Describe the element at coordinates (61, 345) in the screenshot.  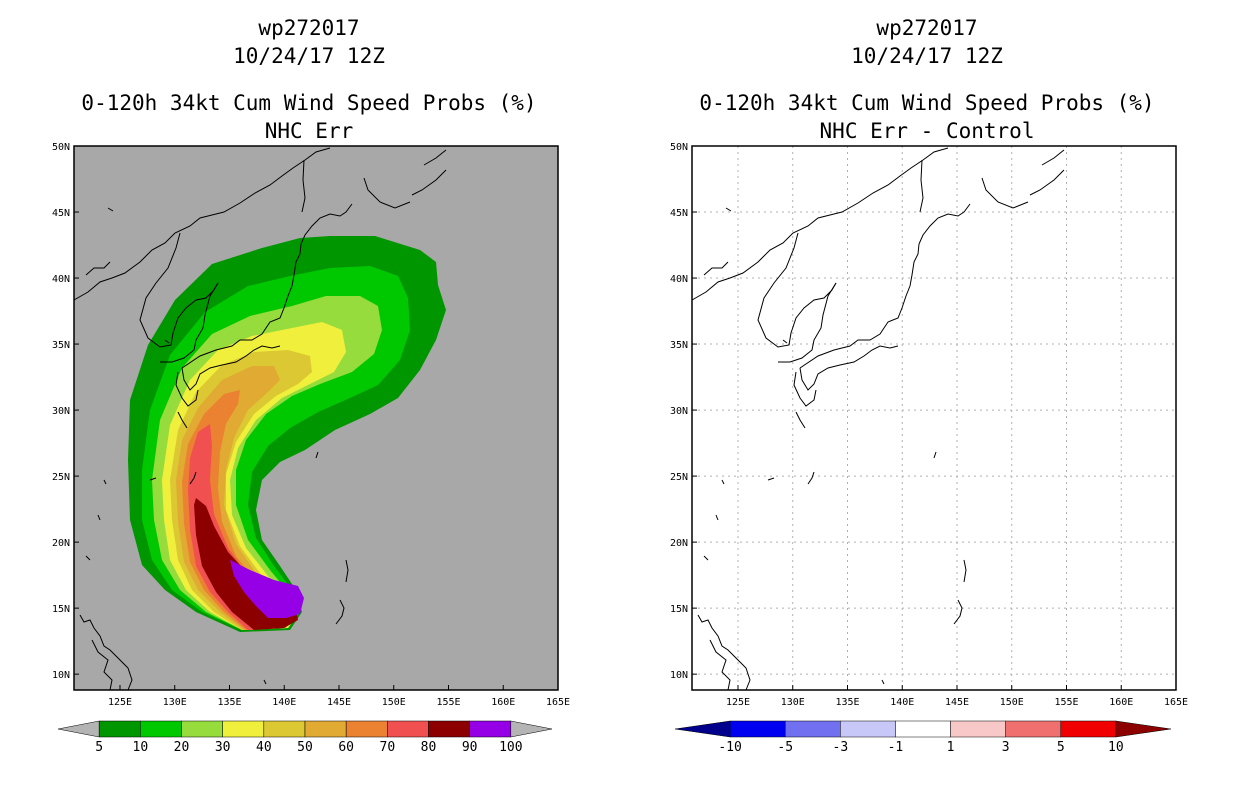
I see `lat-tick-label: 35N` at that location.